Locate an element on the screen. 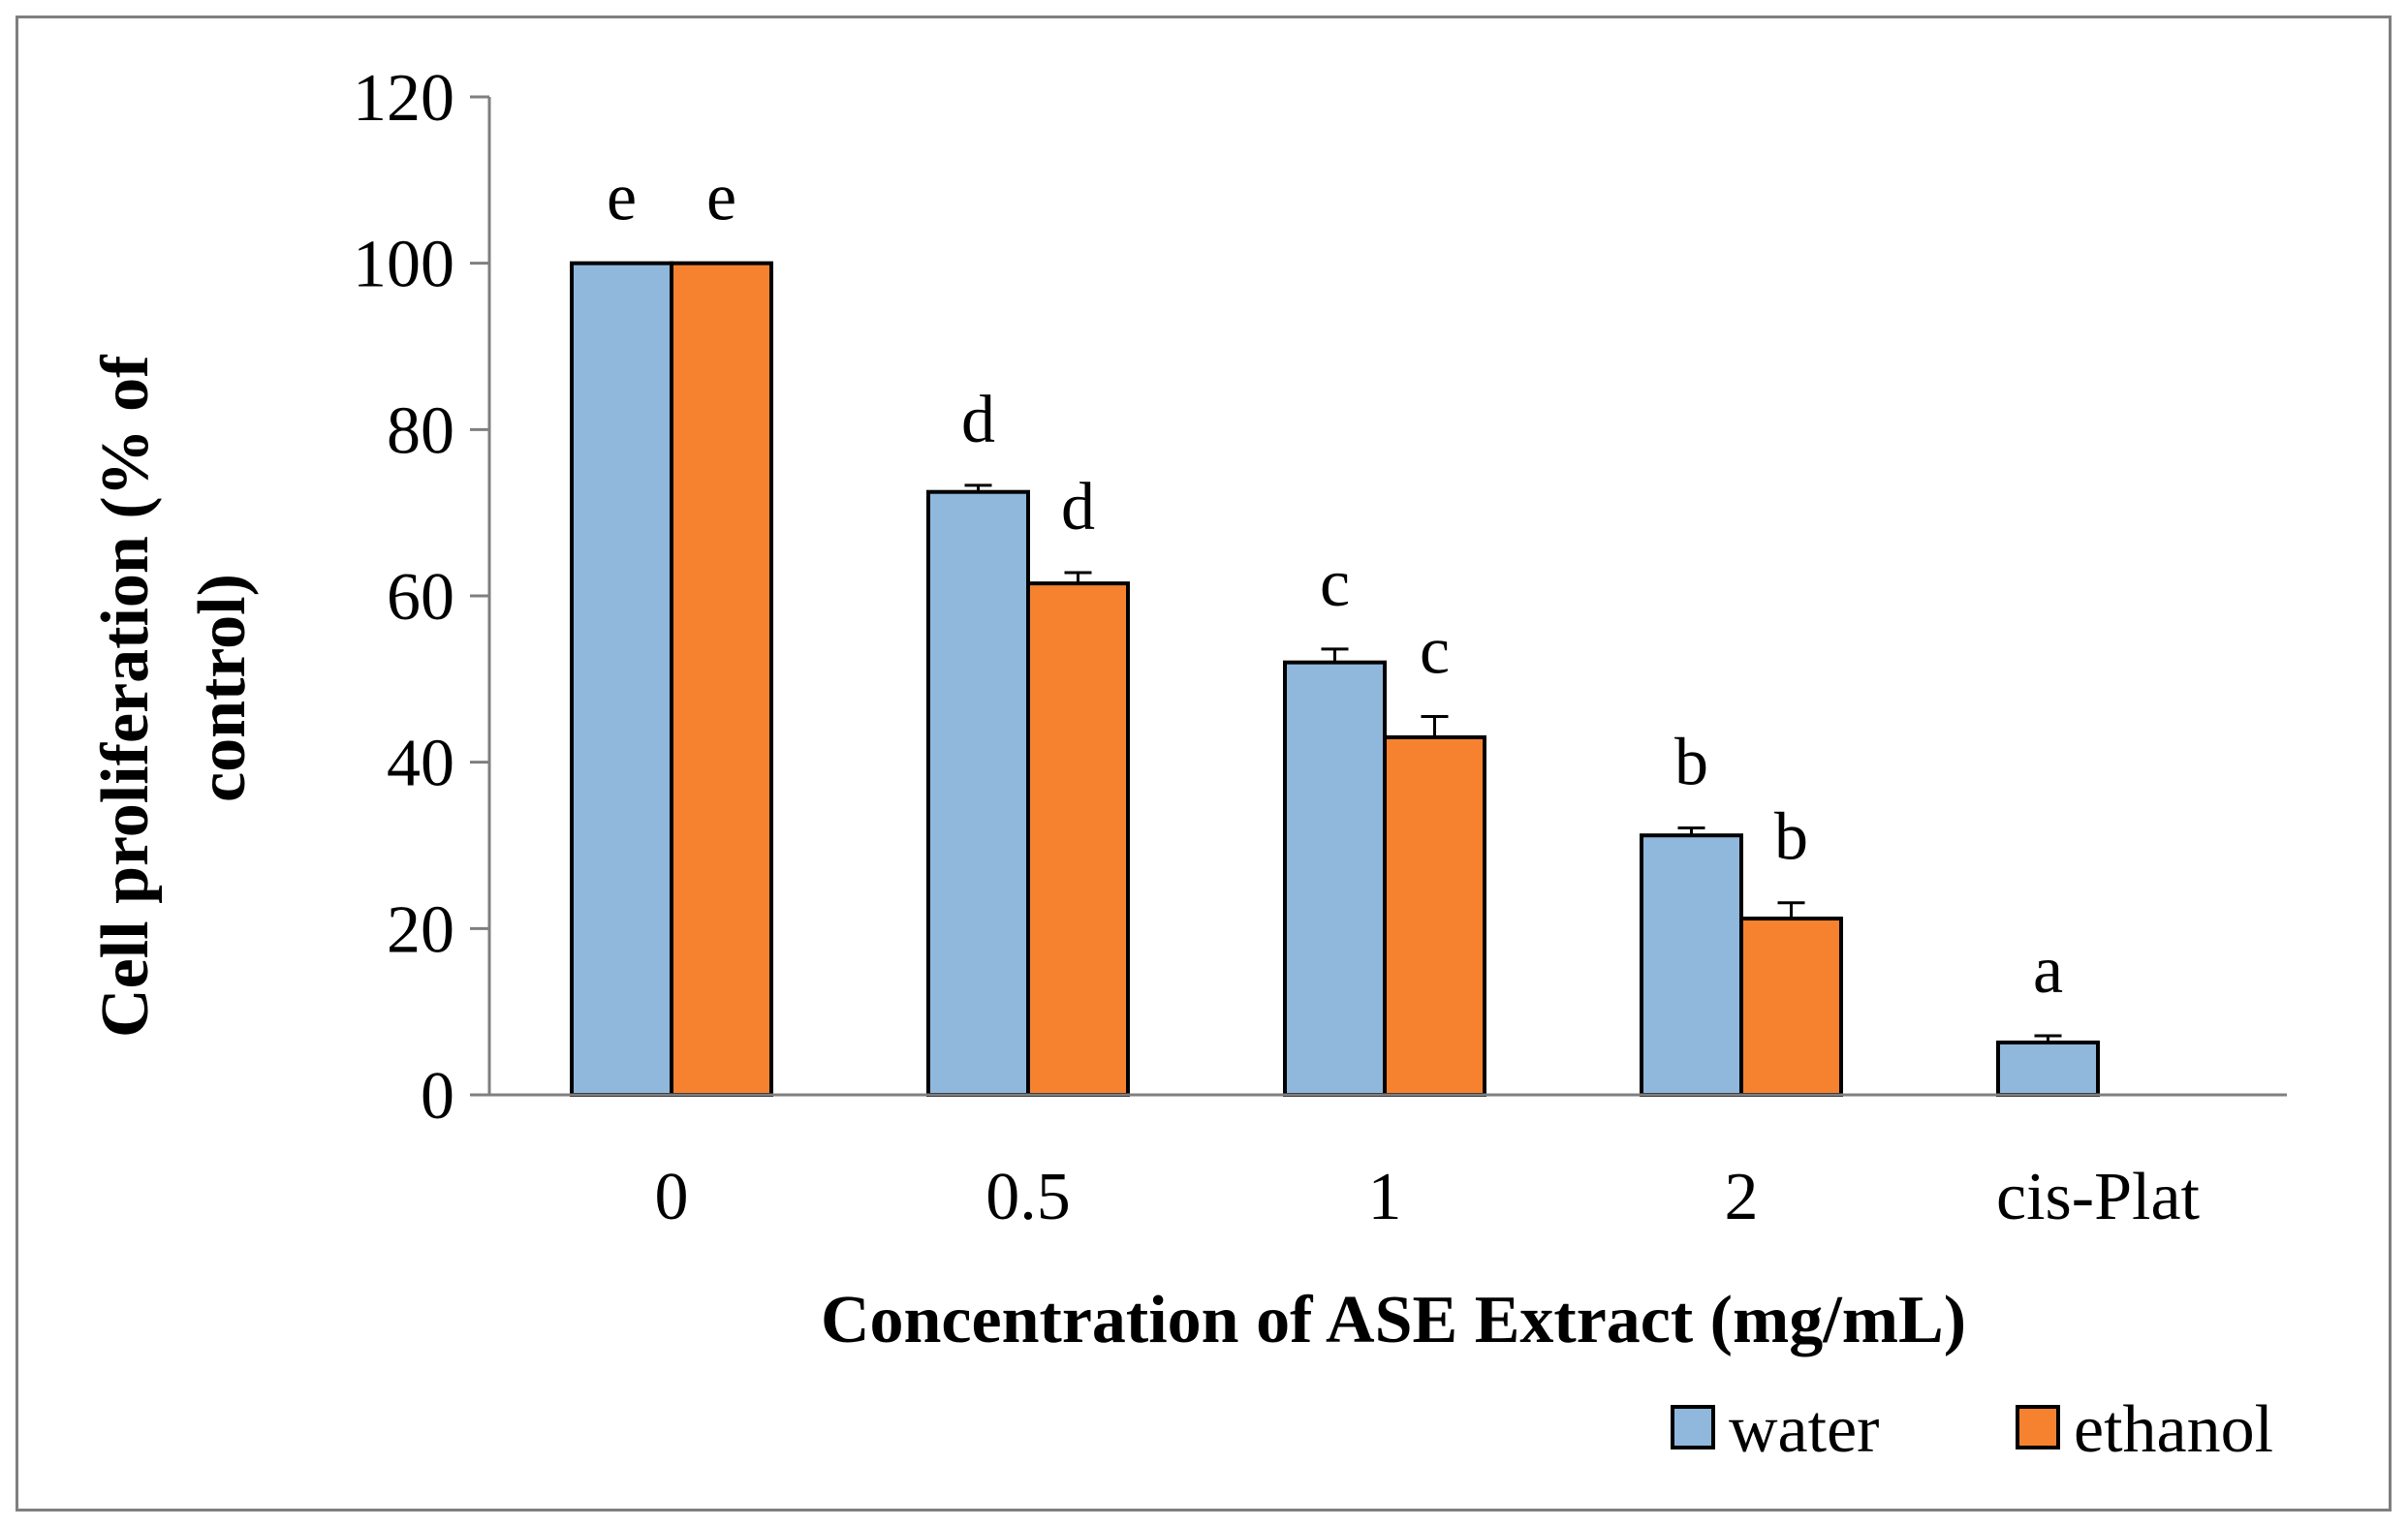 This screenshot has height=1527, width=2408. y-axis-title: Cell proliferation (% of control) is located at coordinates (174, 688).